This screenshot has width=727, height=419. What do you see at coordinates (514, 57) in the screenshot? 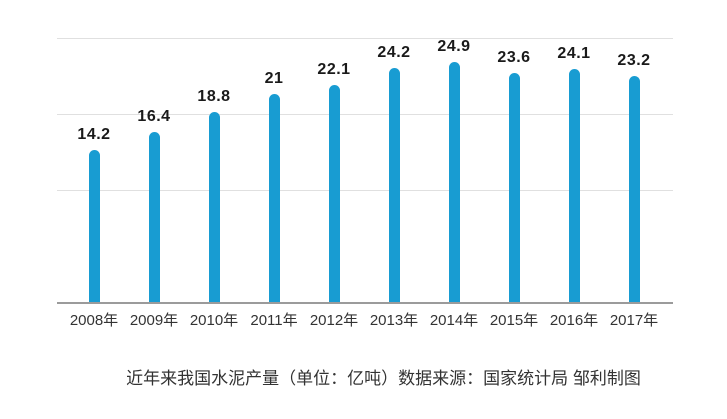
I see `bar-value-label: 23.6` at bounding box center [514, 57].